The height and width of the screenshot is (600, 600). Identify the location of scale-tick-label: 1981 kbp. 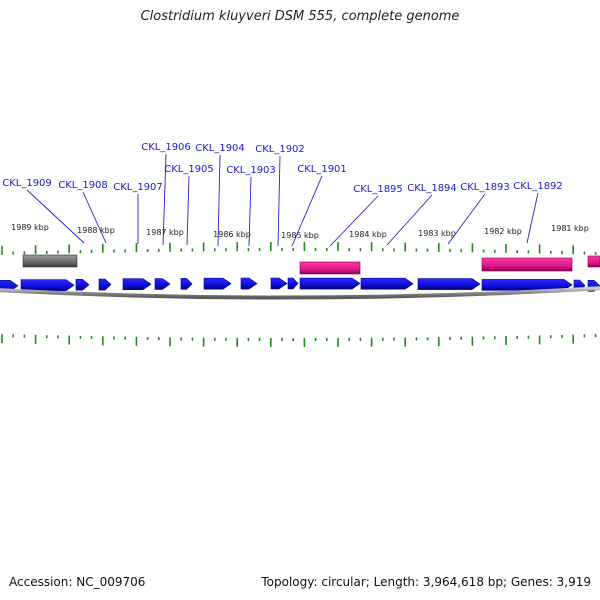
(570, 228).